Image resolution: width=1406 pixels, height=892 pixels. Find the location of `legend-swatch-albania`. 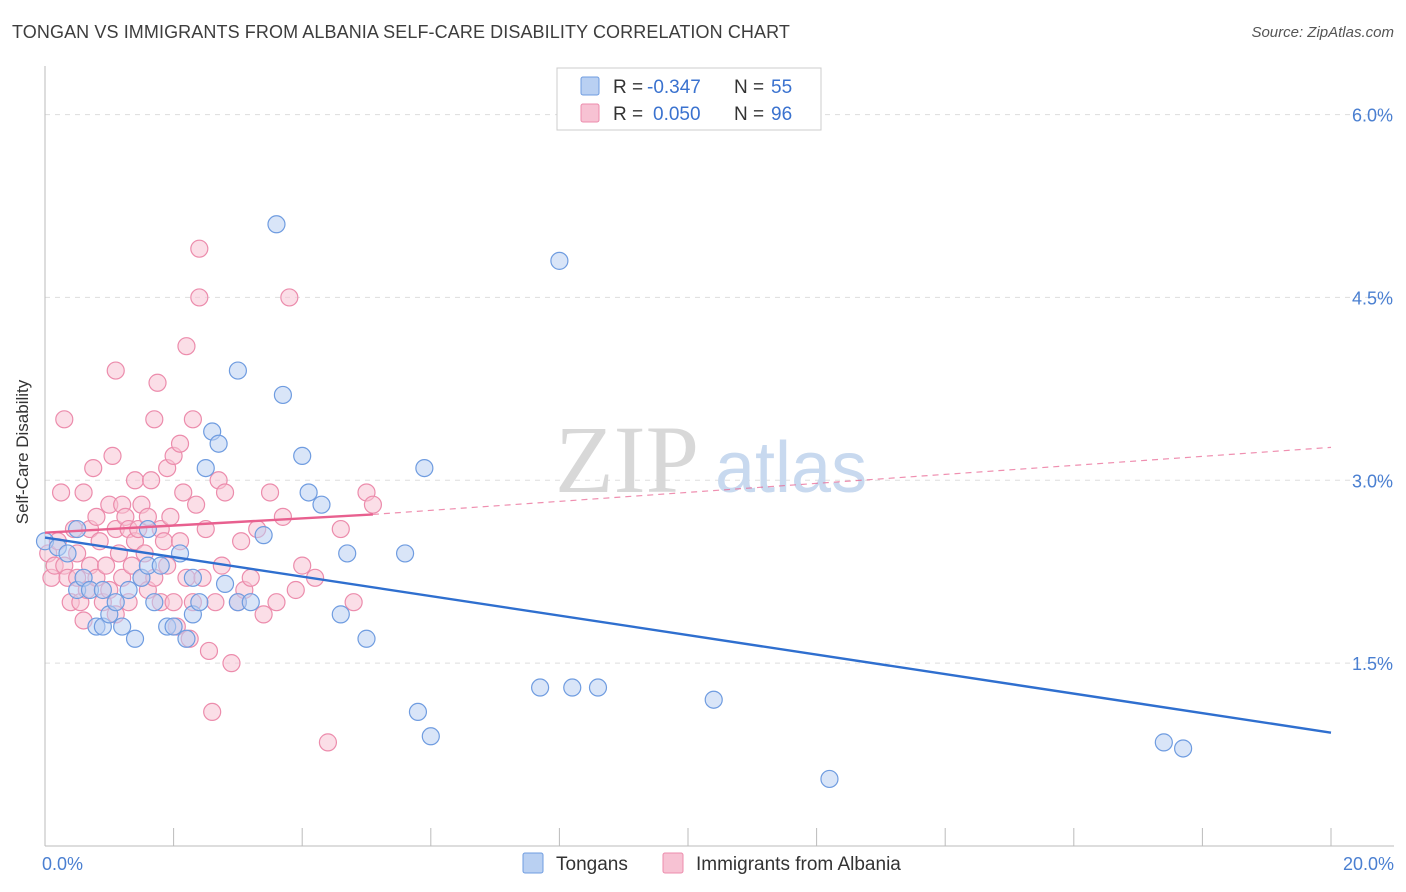

legend-swatch-albania is located at coordinates (673, 863).